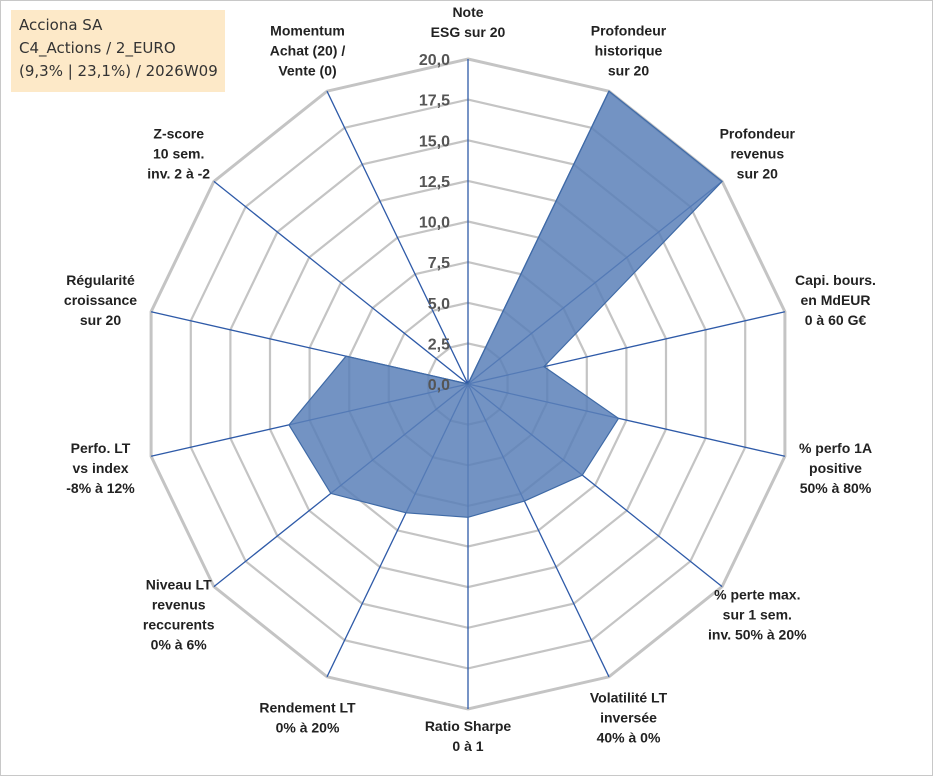 The image size is (933, 776). What do you see at coordinates (835, 448) in the screenshot?
I see `axis-label-line: % perfo 1A` at bounding box center [835, 448].